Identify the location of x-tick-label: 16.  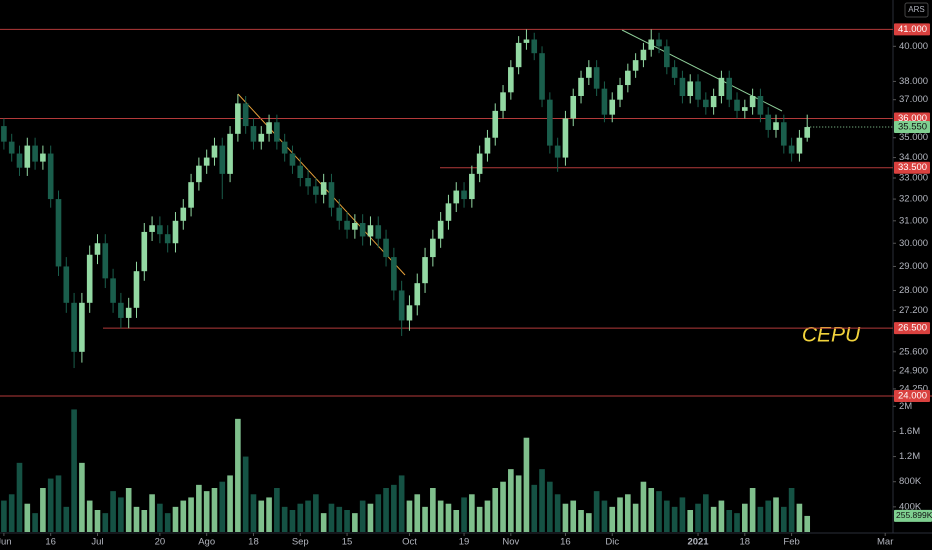
(565, 542).